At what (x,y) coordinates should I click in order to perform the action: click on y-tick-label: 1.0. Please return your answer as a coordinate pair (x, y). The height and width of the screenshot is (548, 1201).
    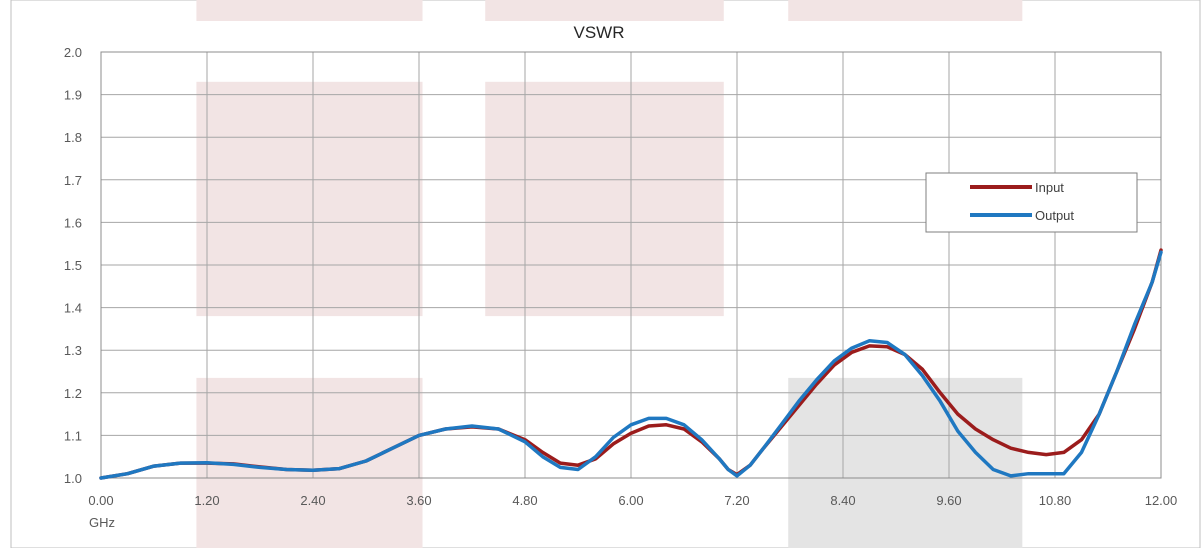
    Looking at the image, I should click on (73, 478).